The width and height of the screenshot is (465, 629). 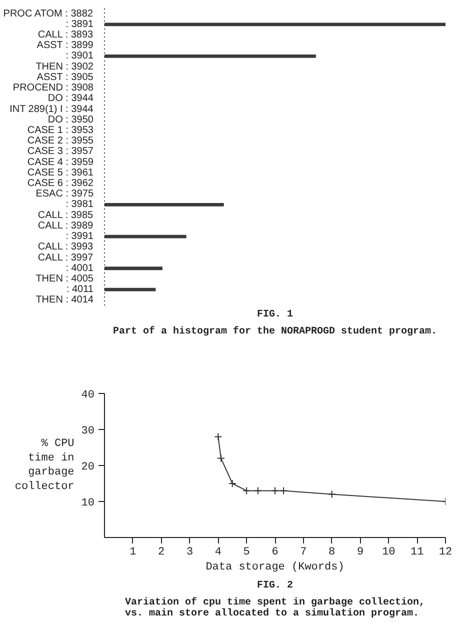 I want to click on y-tick-label: CALL : 3893, so click(x=66, y=35).